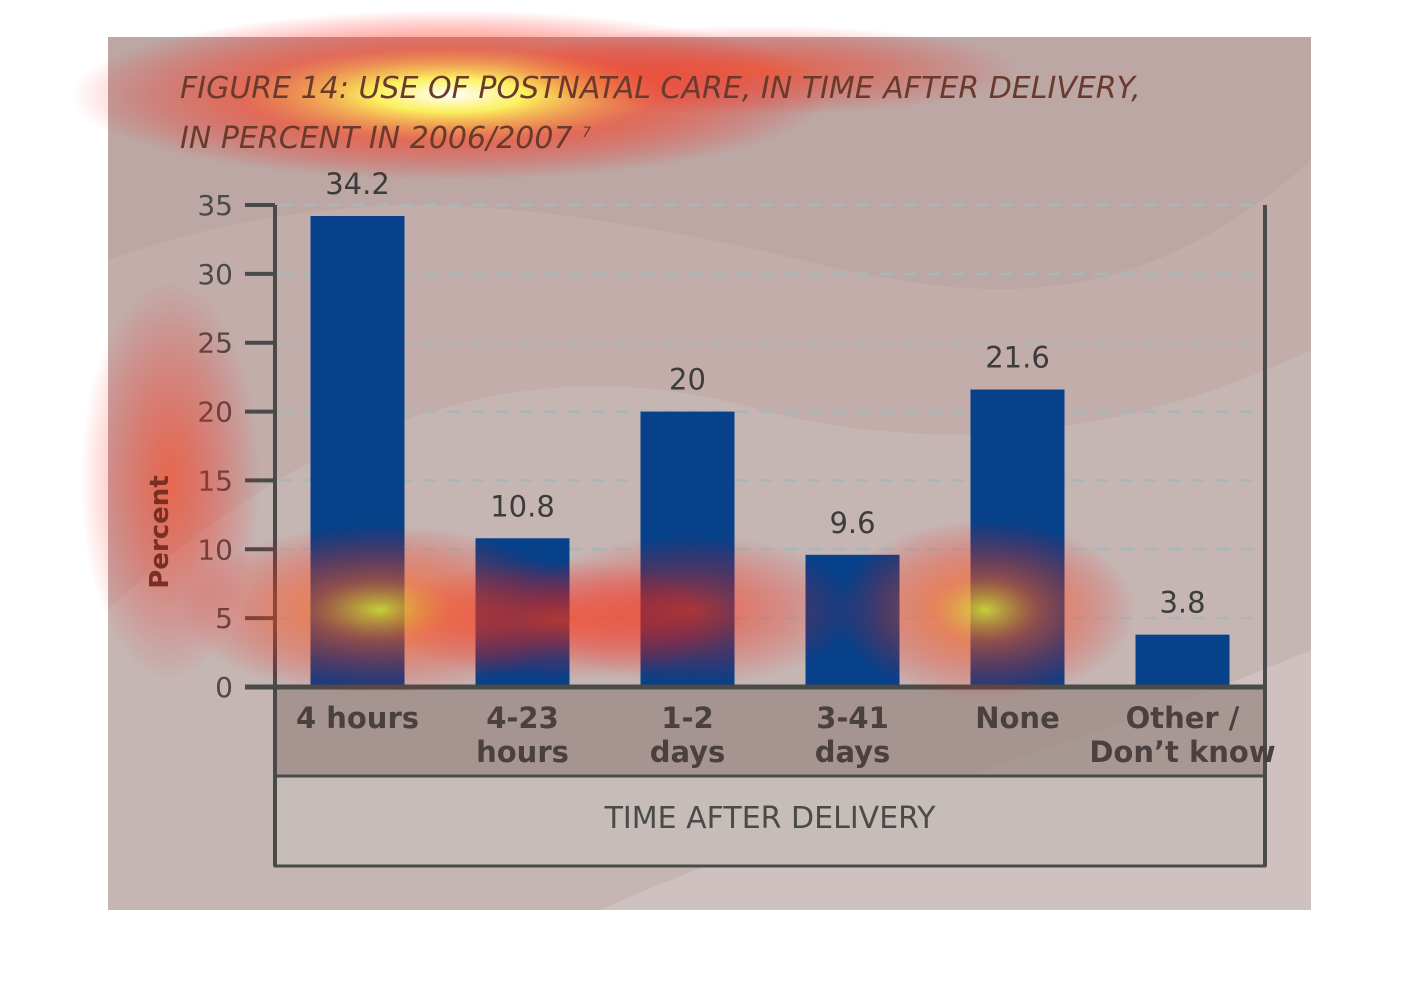  I want to click on data-label: 3.8, so click(1182, 603).